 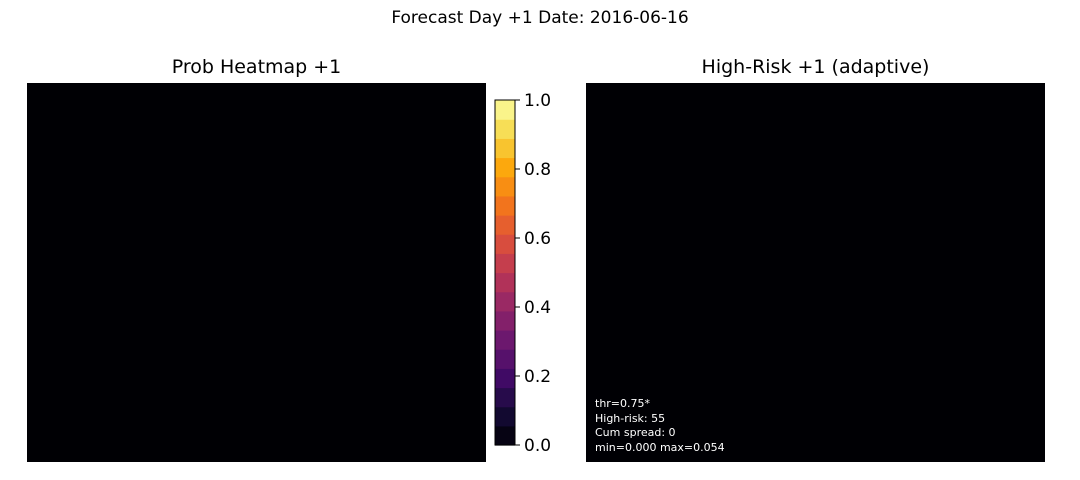 What do you see at coordinates (522, 271) in the screenshot?
I see `colorbar: 0.0 0.2 0.4 0.6 0.8 1.0` at bounding box center [522, 271].